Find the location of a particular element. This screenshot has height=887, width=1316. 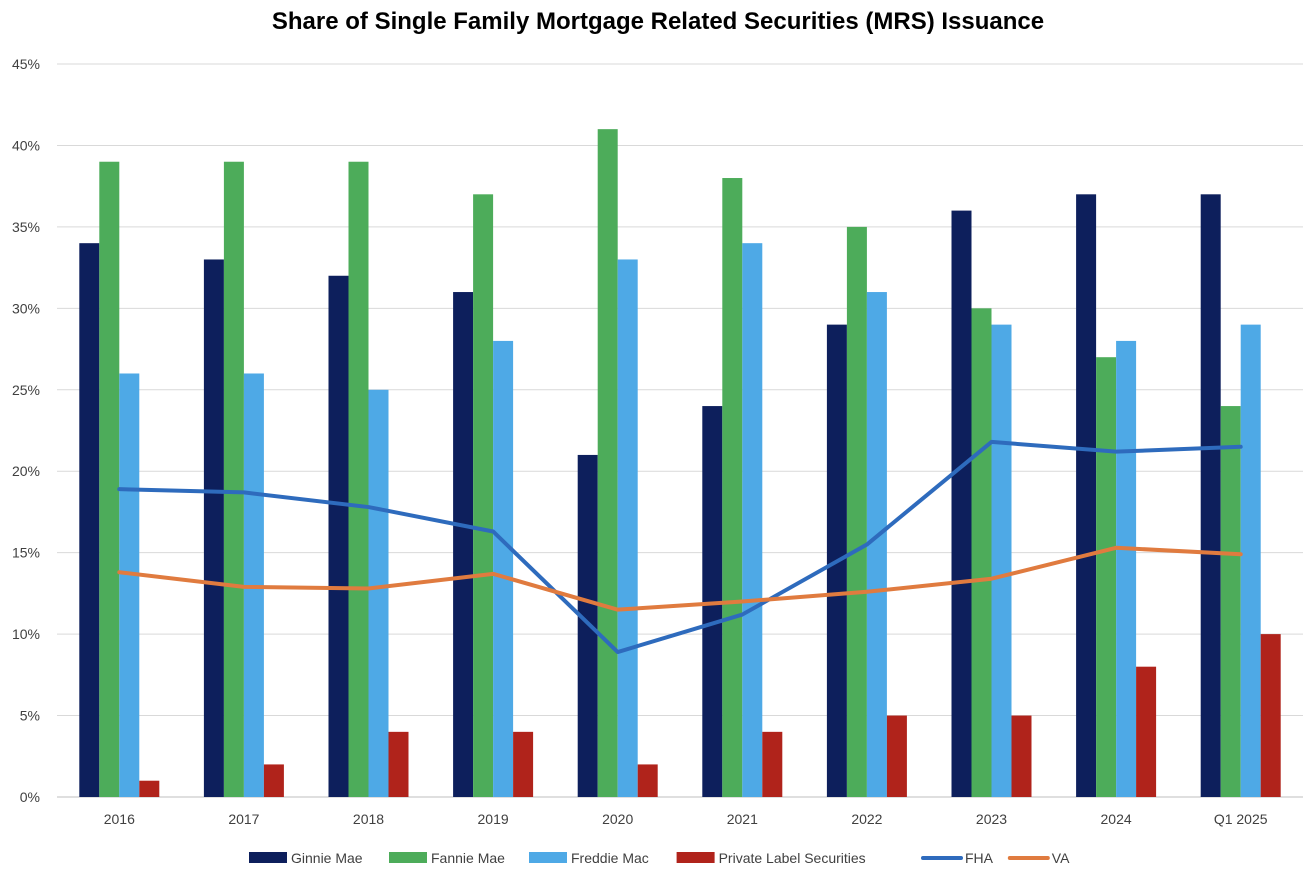

x-tick-label: 2016 is located at coordinates (119, 819).